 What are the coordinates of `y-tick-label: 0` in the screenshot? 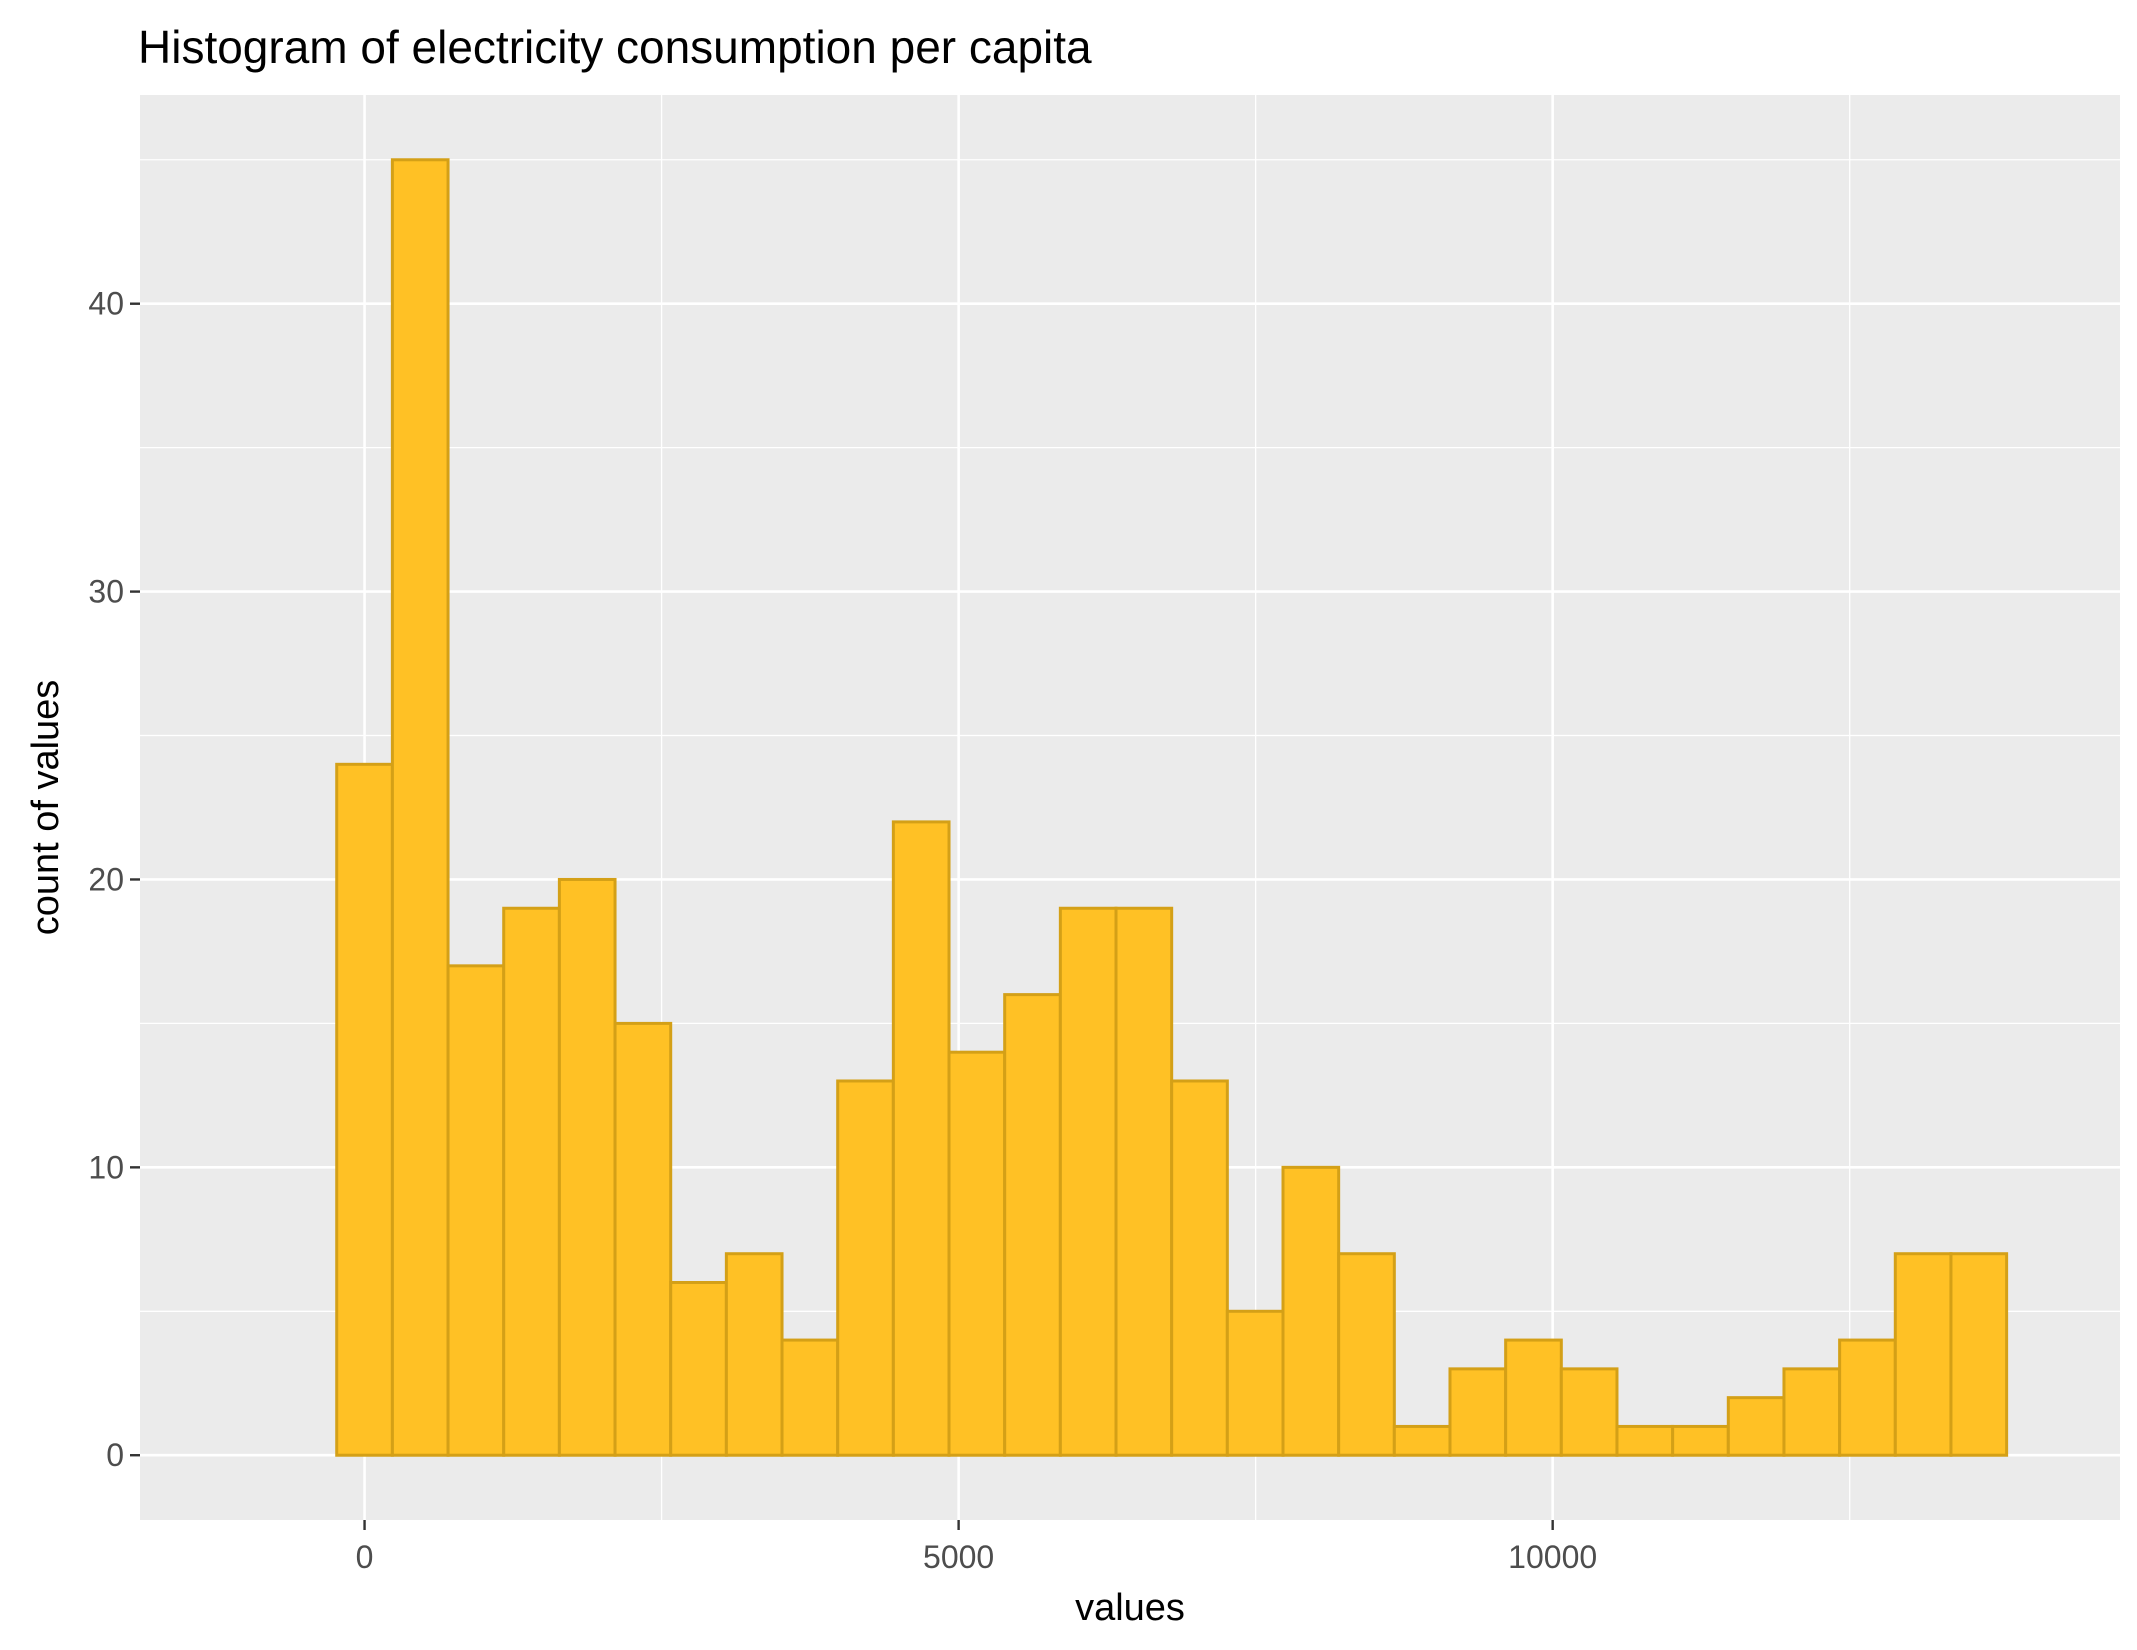 It's located at (115, 1455).